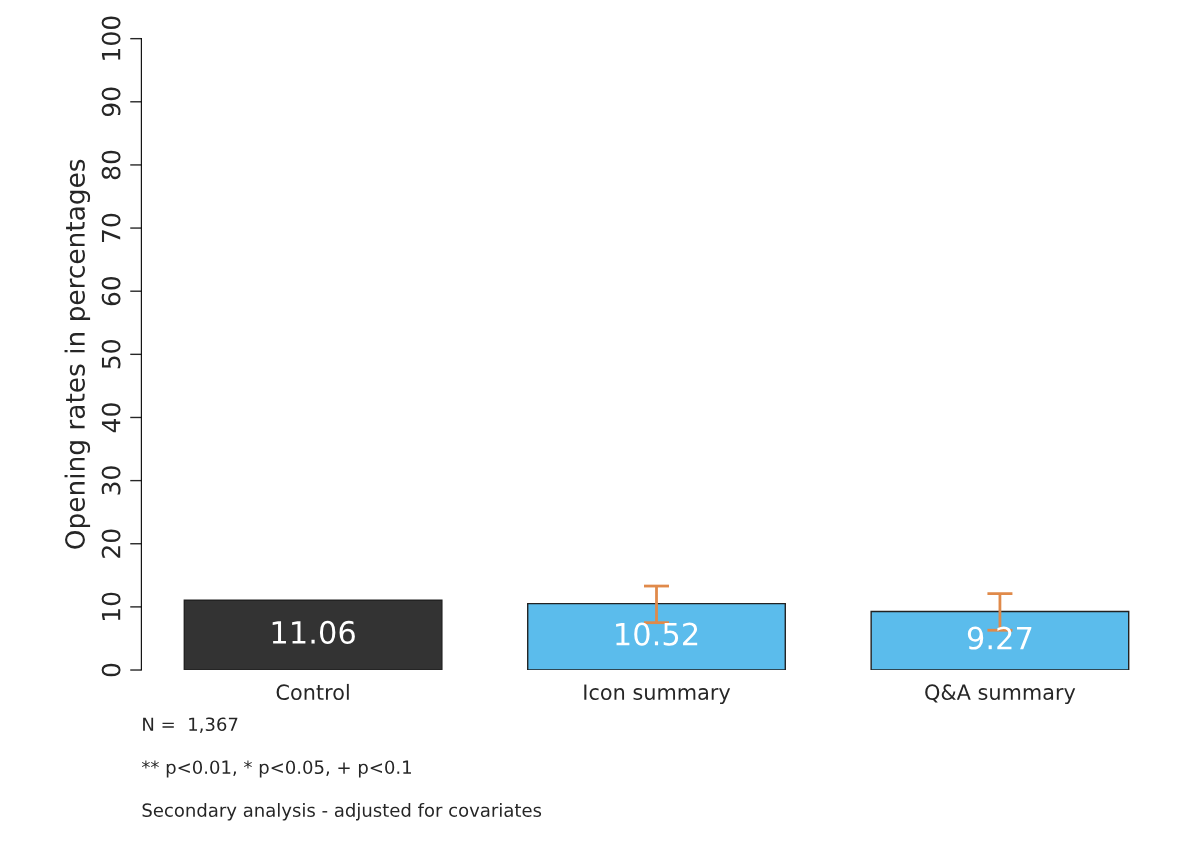  Describe the element at coordinates (999, 638) in the screenshot. I see `data-label: 9.27` at that location.